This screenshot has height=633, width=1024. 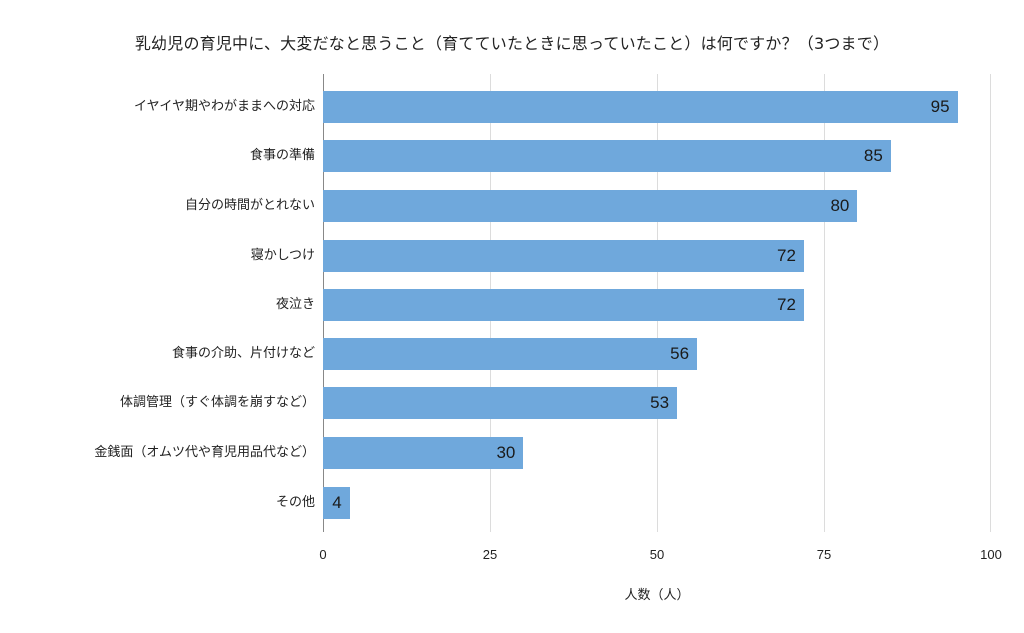 I want to click on bar-value-label: 30, so click(x=506, y=452).